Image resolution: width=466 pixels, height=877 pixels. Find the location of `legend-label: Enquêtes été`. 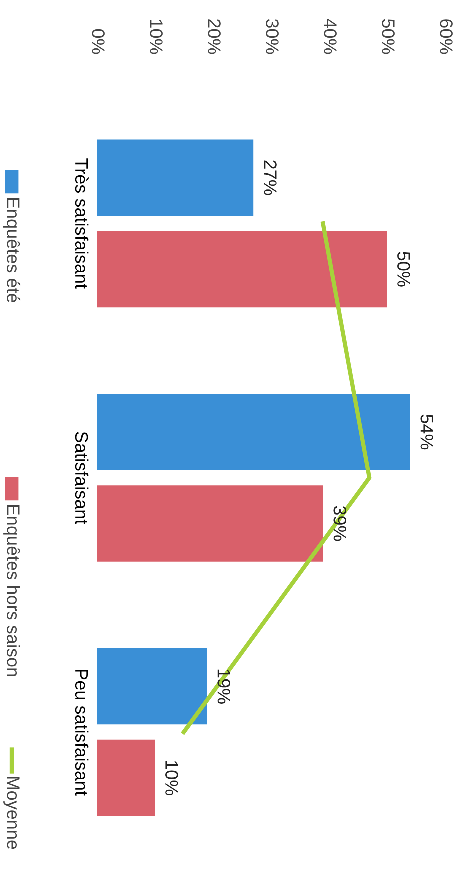

legend-label: Enquêtes été is located at coordinates (12, 250).